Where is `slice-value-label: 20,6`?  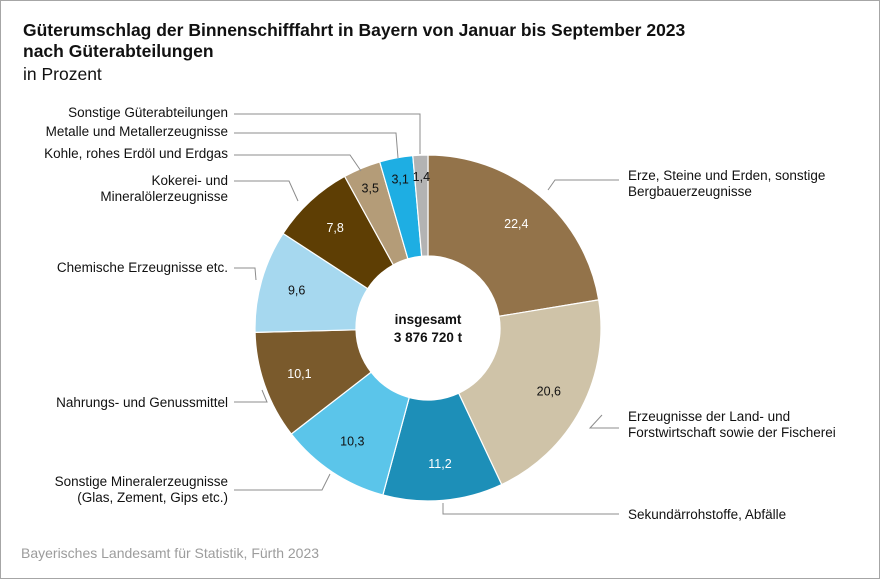 slice-value-label: 20,6 is located at coordinates (549, 391).